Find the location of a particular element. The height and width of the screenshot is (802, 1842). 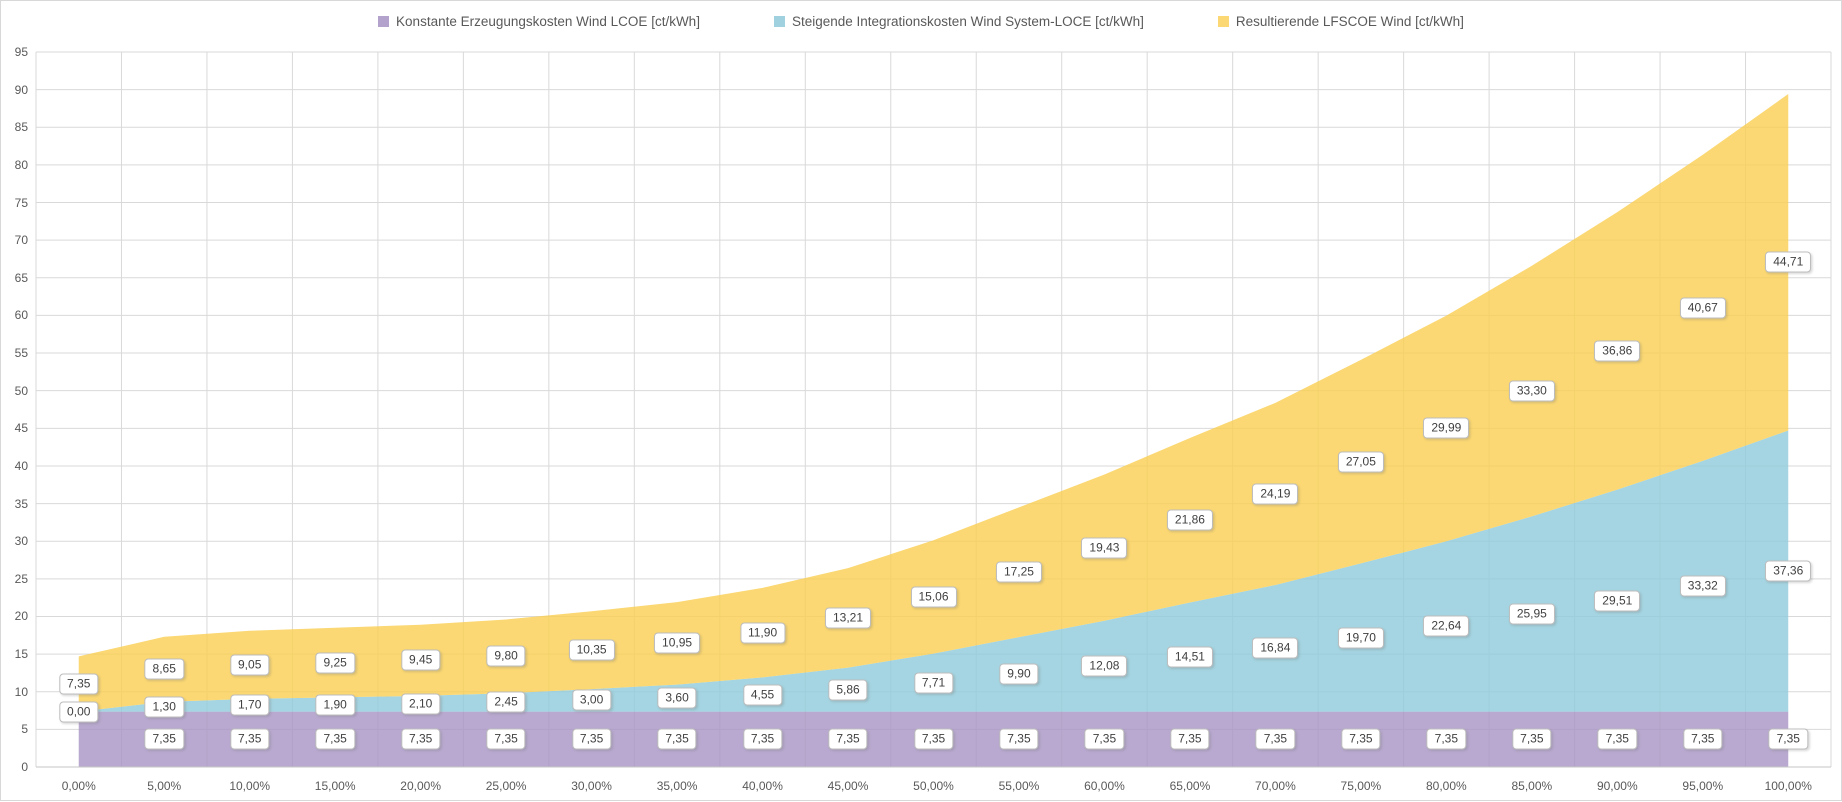

data-label: 3,00 is located at coordinates (591, 700).